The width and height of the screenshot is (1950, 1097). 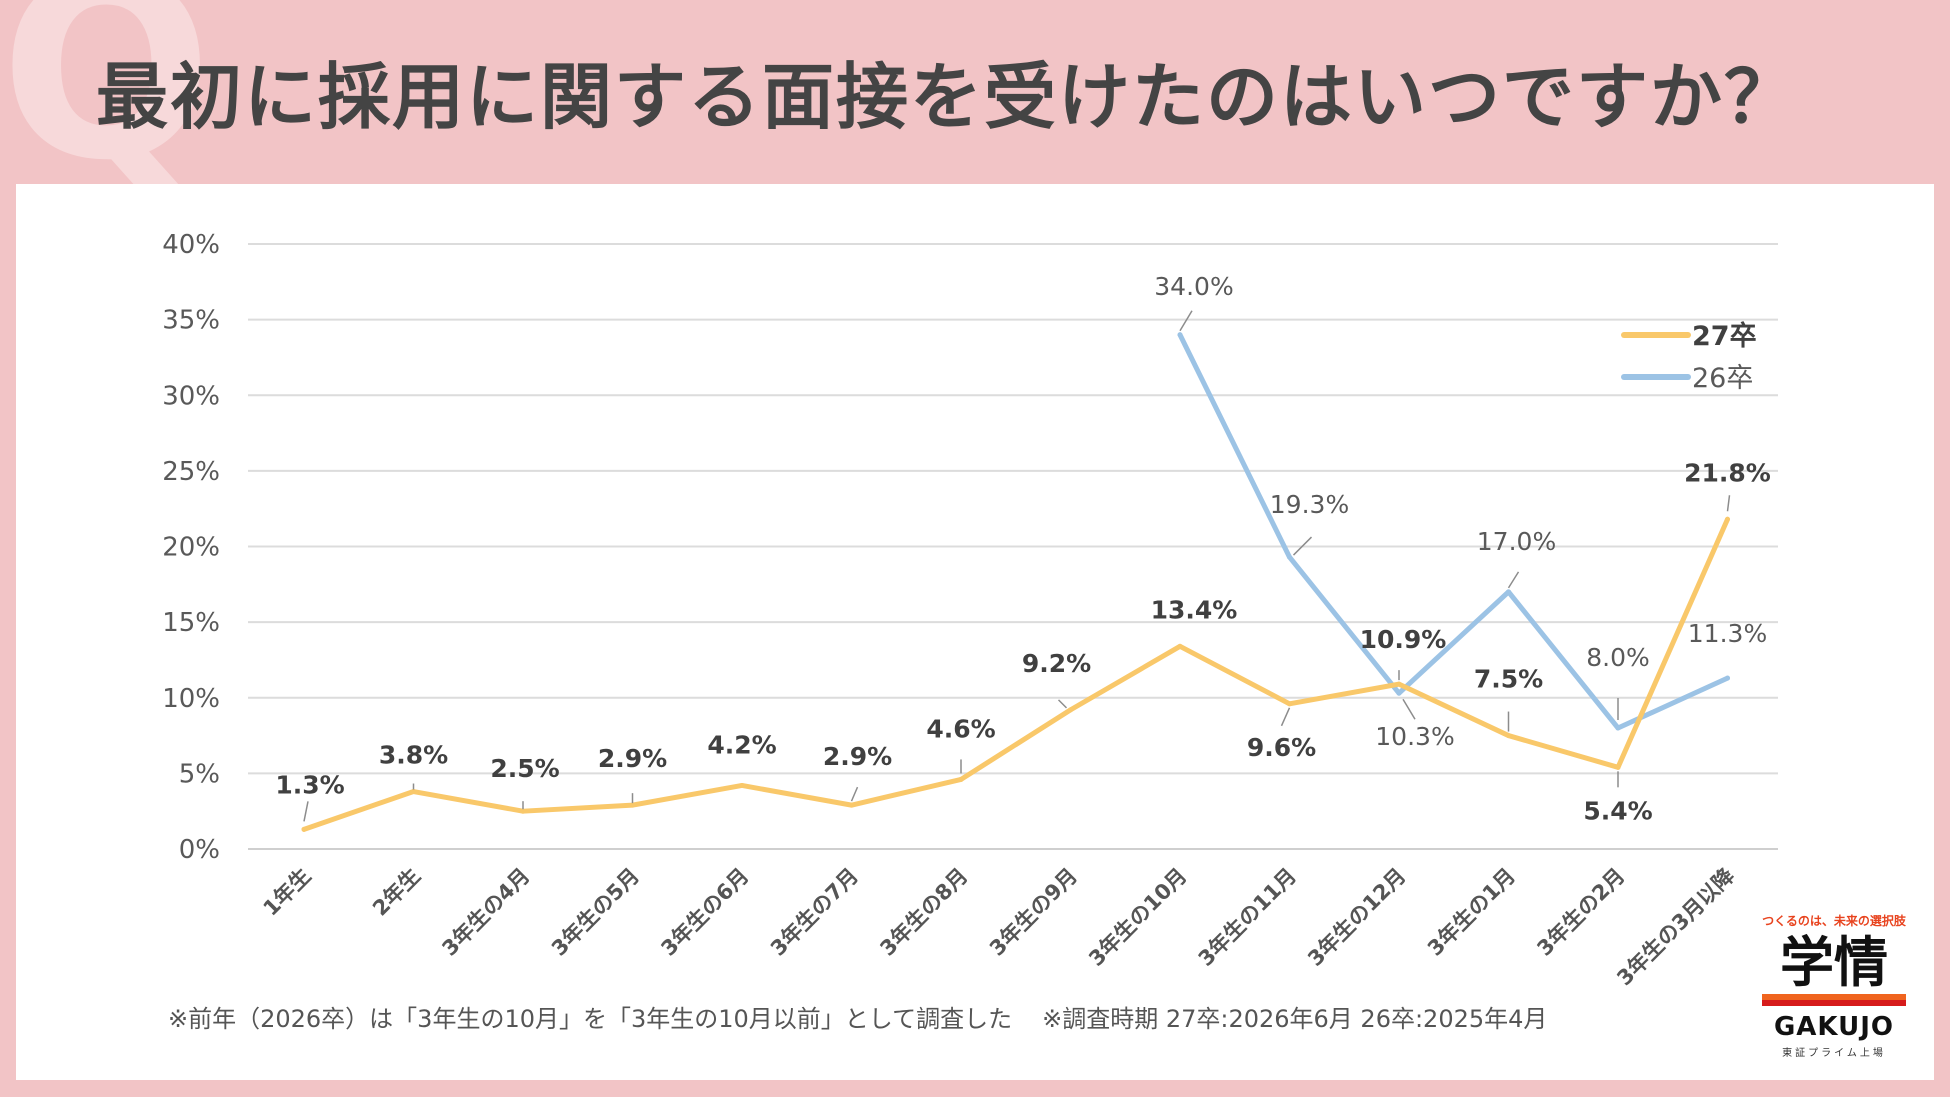 What do you see at coordinates (191, 699) in the screenshot?
I see `y-tick-label: 10%` at bounding box center [191, 699].